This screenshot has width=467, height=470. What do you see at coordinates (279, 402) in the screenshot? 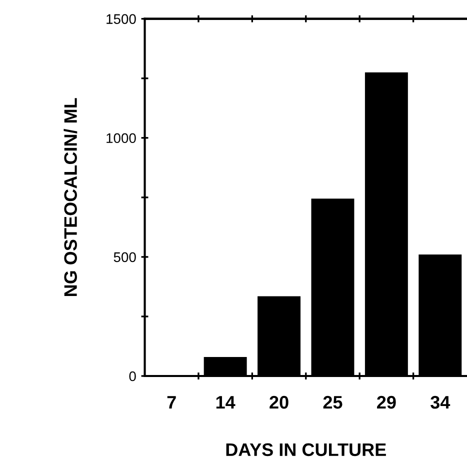
I see `x-tick-label: 20` at bounding box center [279, 402].